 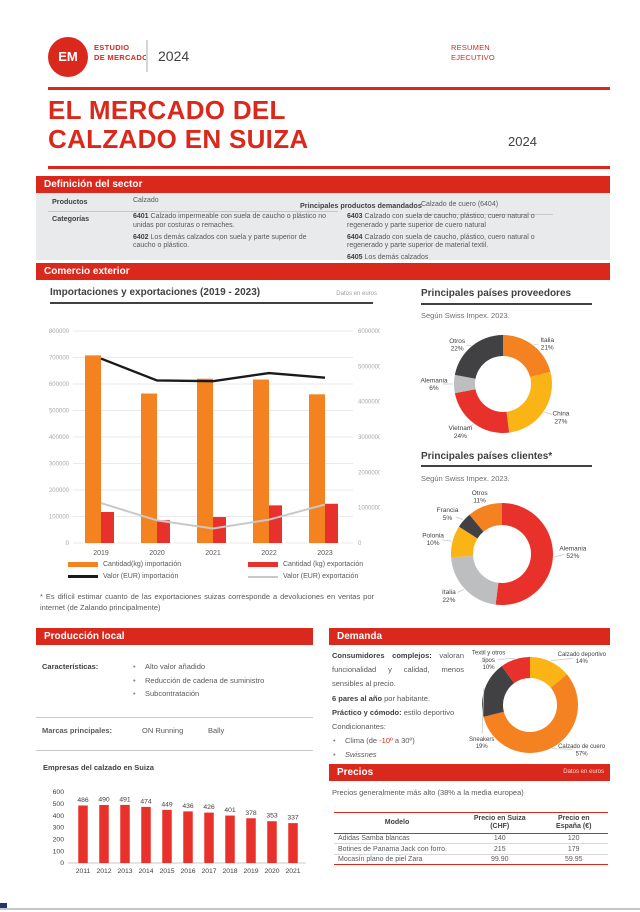 What do you see at coordinates (59, 840) in the screenshot?
I see `svg-text: 200` at bounding box center [59, 840].